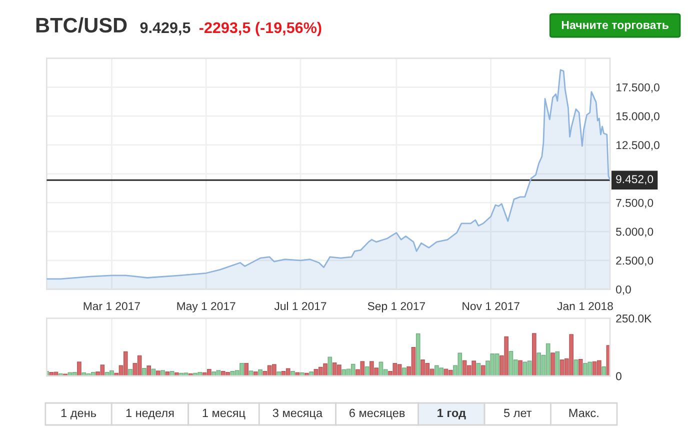  What do you see at coordinates (165, 29) in the screenshot?
I see `chart-subtitle: 9.429,5` at bounding box center [165, 29].